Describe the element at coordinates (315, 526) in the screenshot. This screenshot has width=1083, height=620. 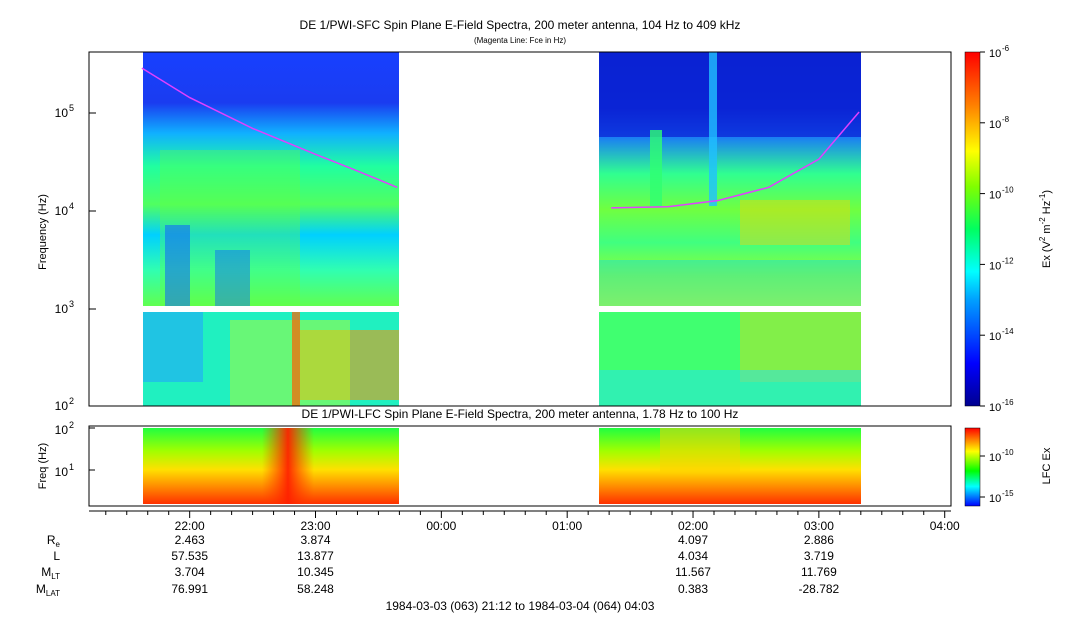
I see `time-tick-label: 23:00` at that location.